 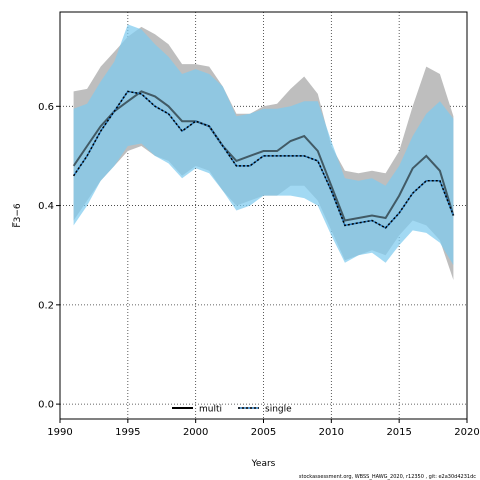 I want to click on x-tick-label: 2005, so click(x=263, y=432).